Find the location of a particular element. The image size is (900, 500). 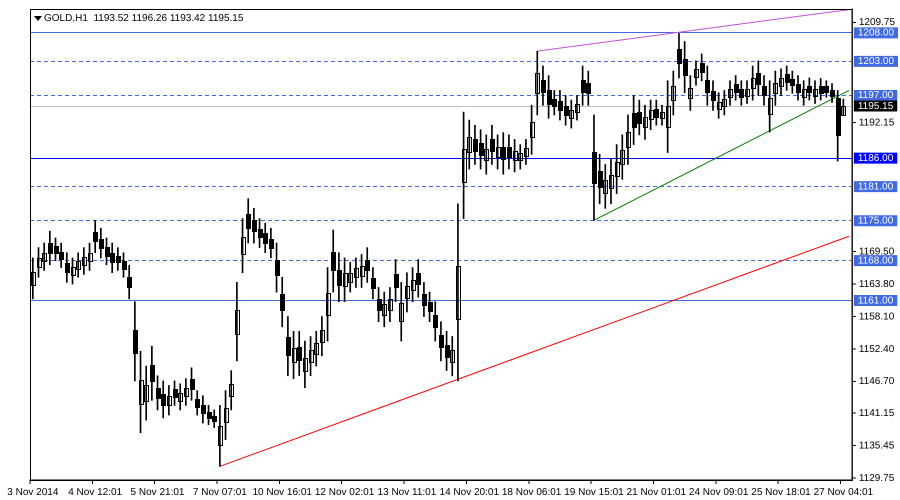

ref-line-label: 1208.00 is located at coordinates (876, 33).